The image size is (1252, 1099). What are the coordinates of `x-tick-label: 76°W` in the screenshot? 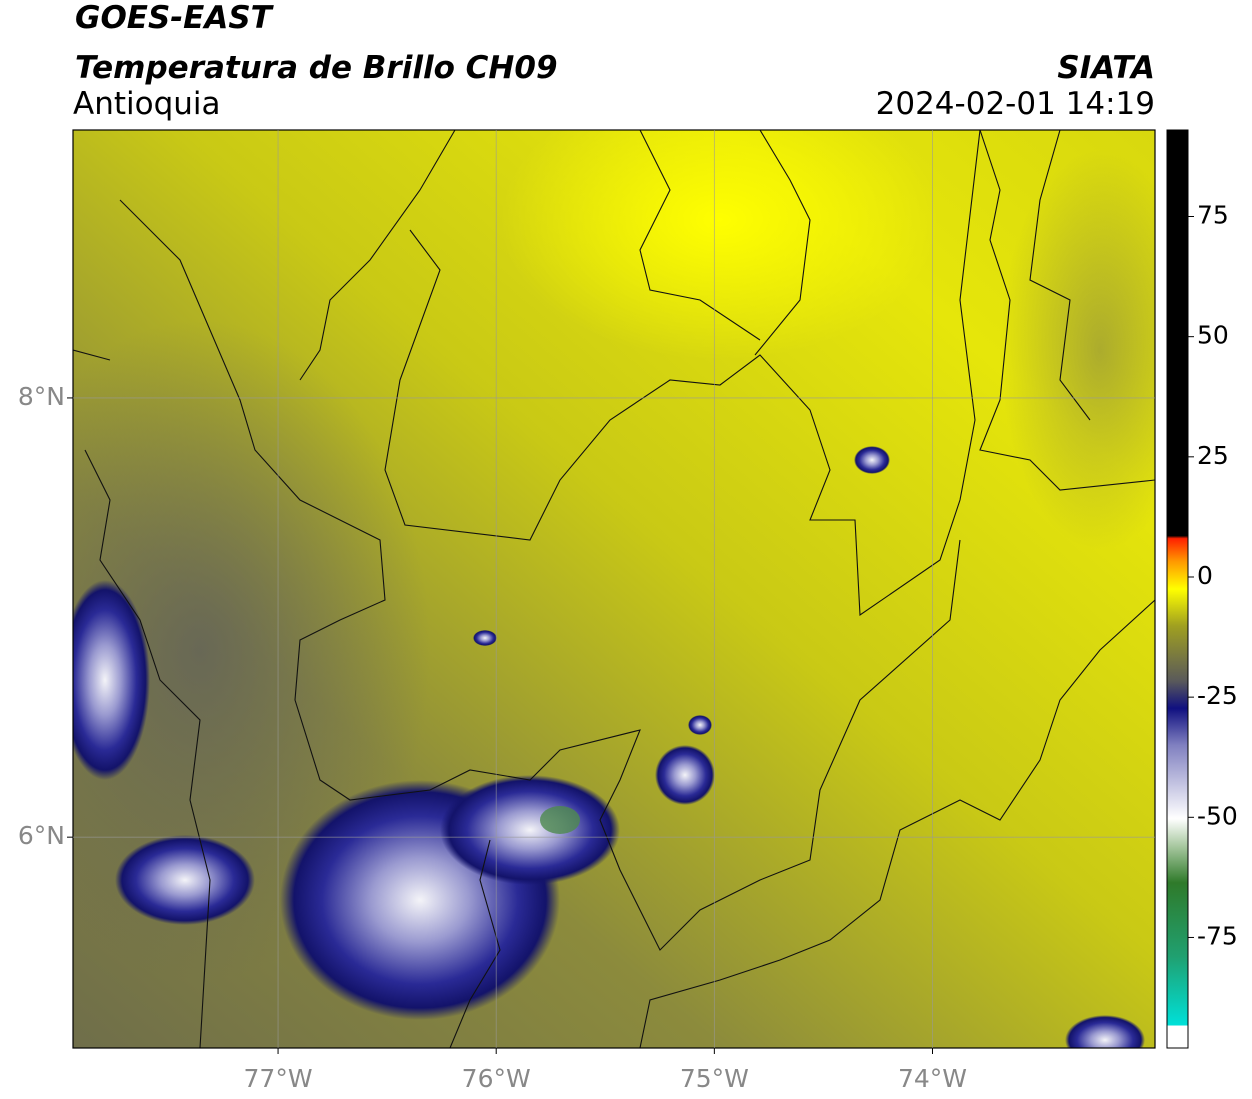 It's located at (496, 1078).